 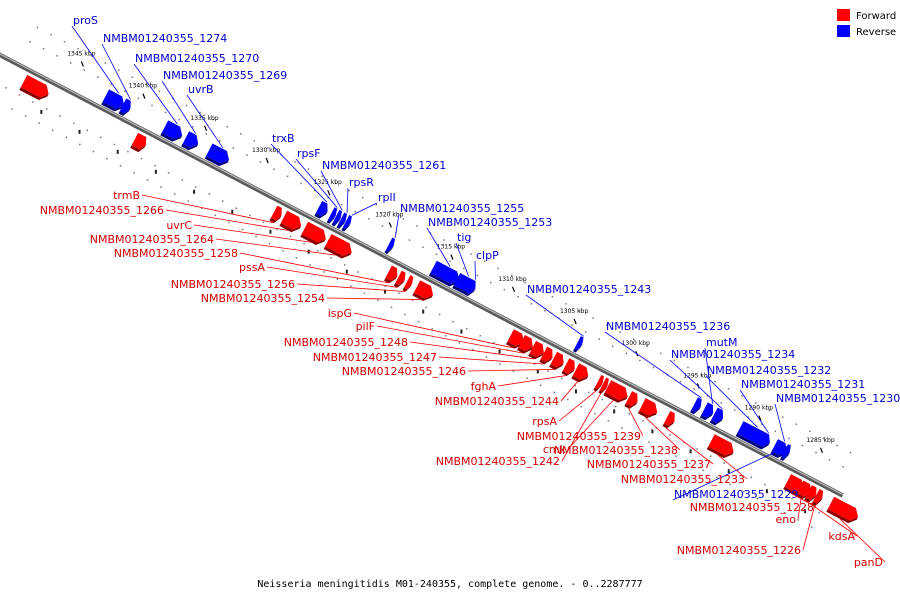 What do you see at coordinates (636, 343) in the screenshot?
I see `kbp-tick-label: 1300 kbp` at bounding box center [636, 343].